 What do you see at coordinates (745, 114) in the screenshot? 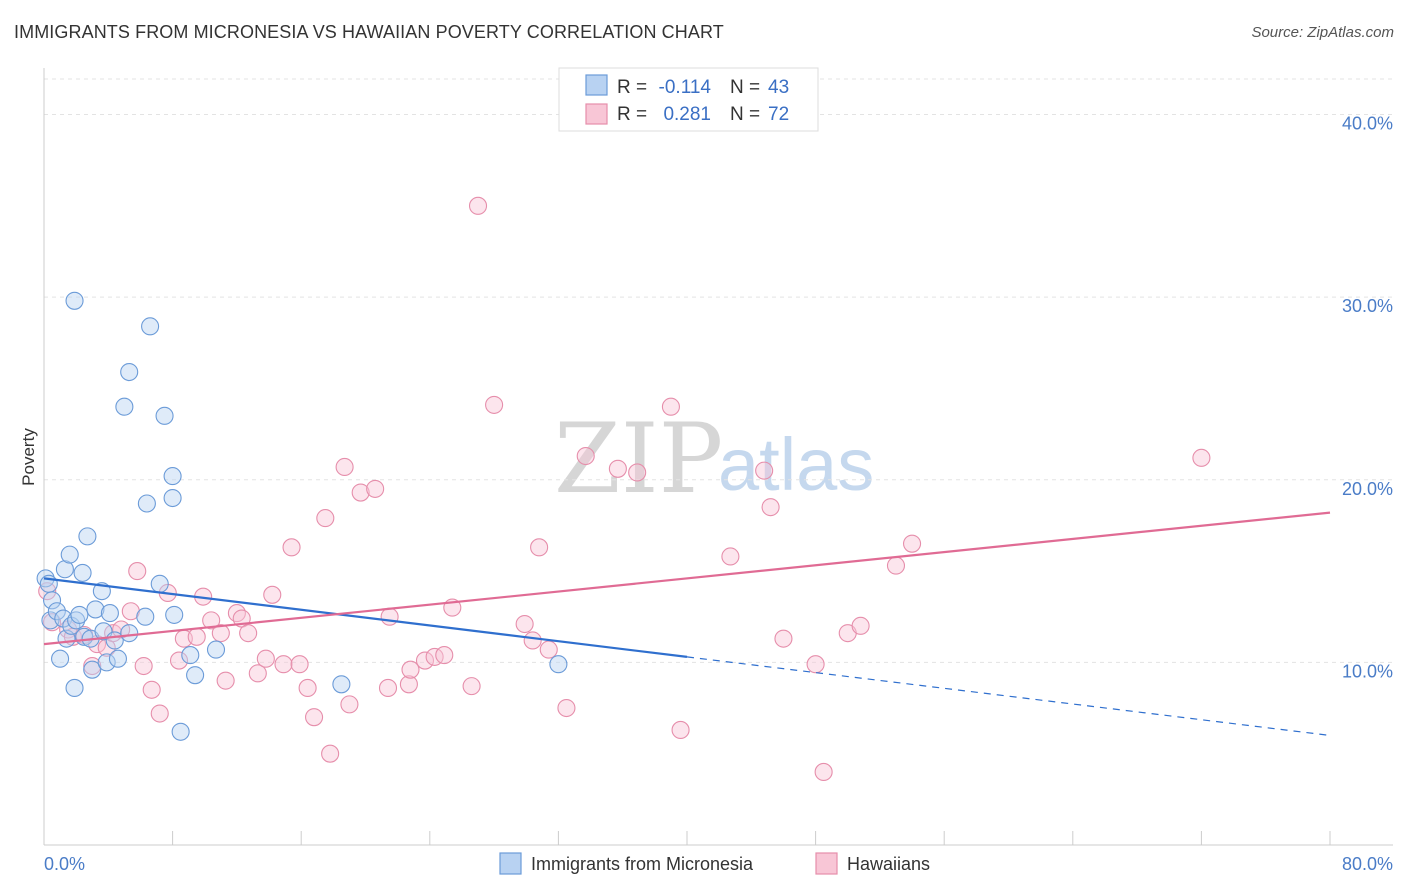
I see `legend-n-label-hawaiian: N =` at bounding box center [745, 114].